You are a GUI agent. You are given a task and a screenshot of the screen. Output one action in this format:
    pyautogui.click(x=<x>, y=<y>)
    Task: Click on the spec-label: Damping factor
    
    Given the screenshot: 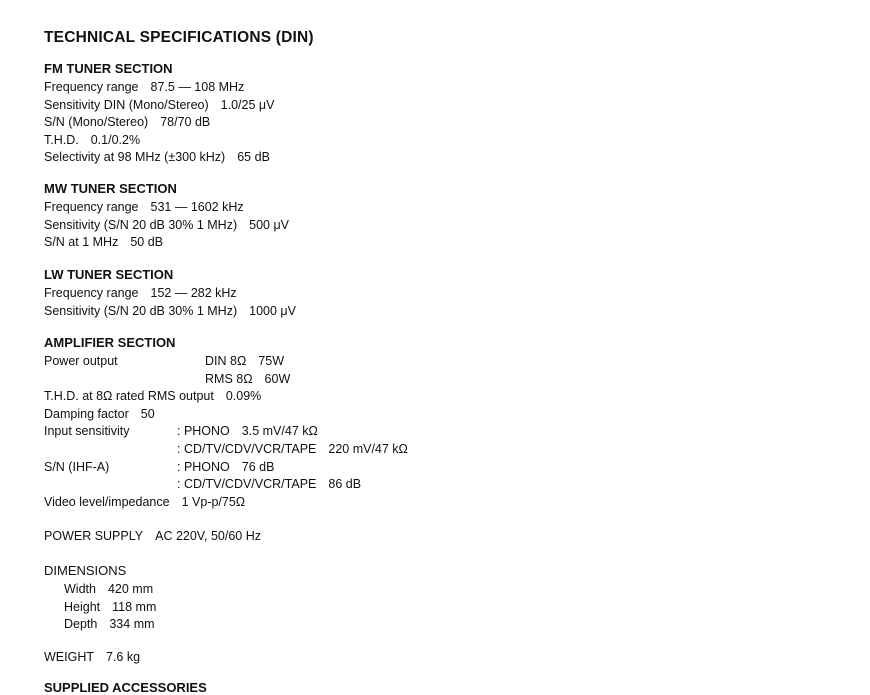 What is the action you would take?
    pyautogui.click(x=86, y=413)
    